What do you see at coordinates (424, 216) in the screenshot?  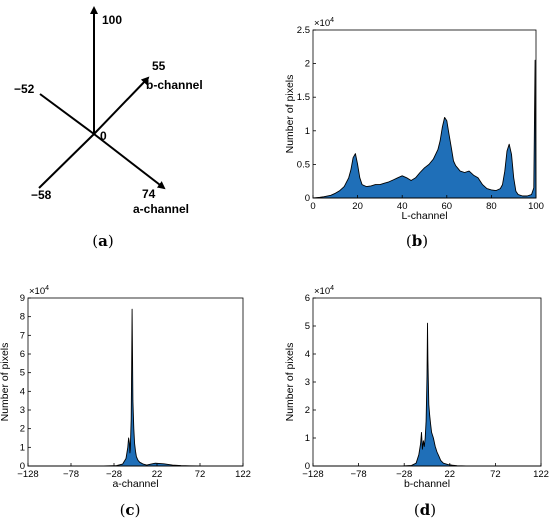 I see `x-axis-label: L-channel` at bounding box center [424, 216].